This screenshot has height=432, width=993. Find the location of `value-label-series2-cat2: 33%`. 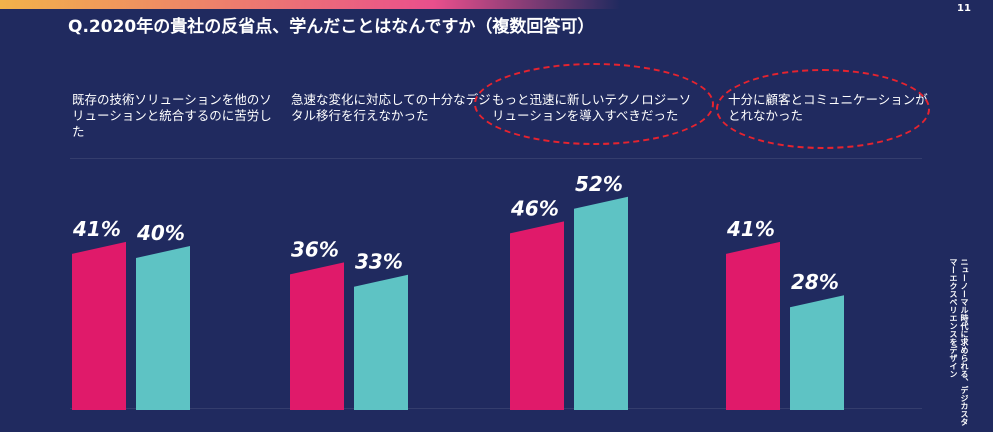

value-label-series2-cat2: 33% is located at coordinates (379, 262).